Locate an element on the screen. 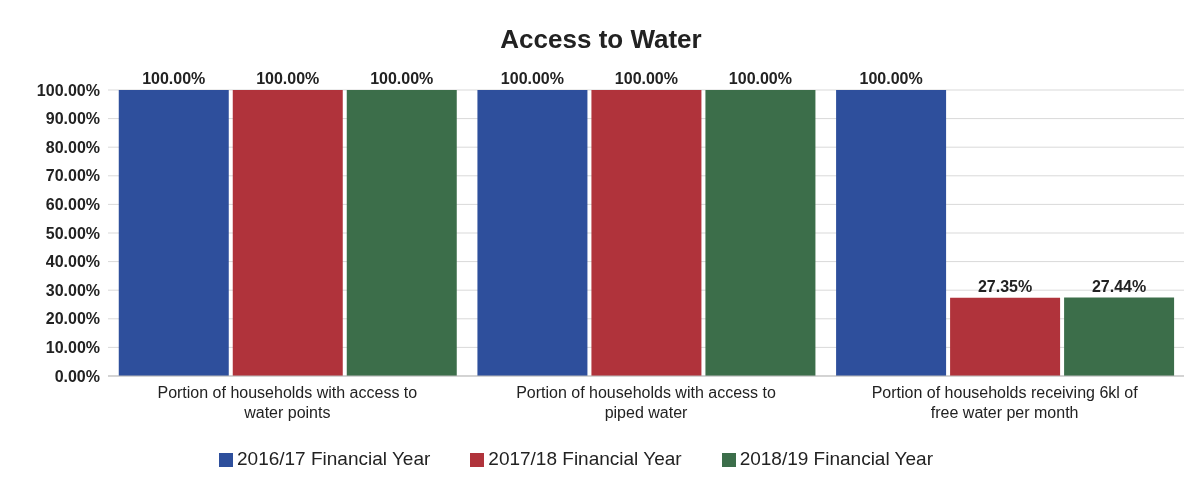  x-tick-label: Portion of households receiving 6kl of free water per month is located at coordinates (1005, 402).